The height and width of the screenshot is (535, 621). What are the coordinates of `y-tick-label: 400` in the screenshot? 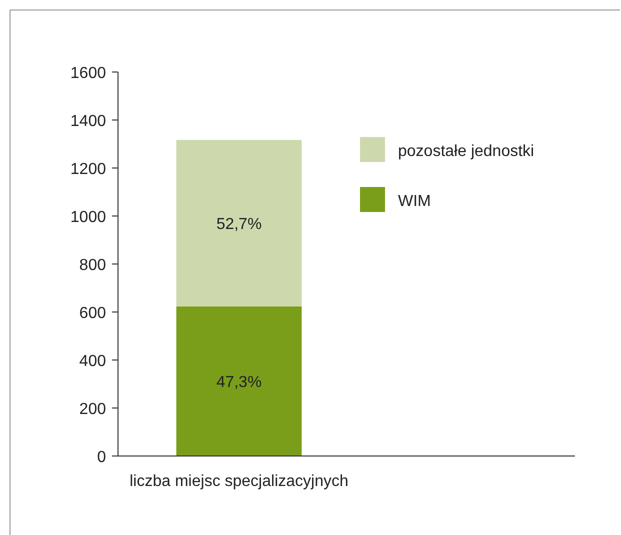 It's located at (92, 361).